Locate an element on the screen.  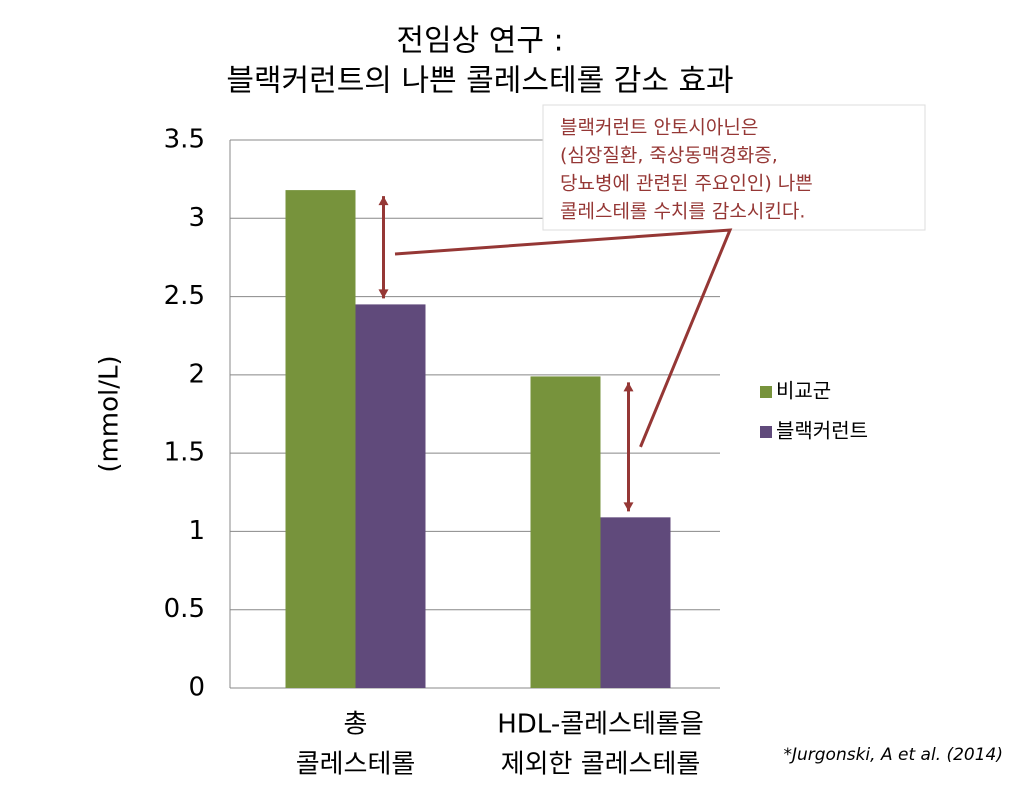
y-tick-label: 1 is located at coordinates (196, 531).